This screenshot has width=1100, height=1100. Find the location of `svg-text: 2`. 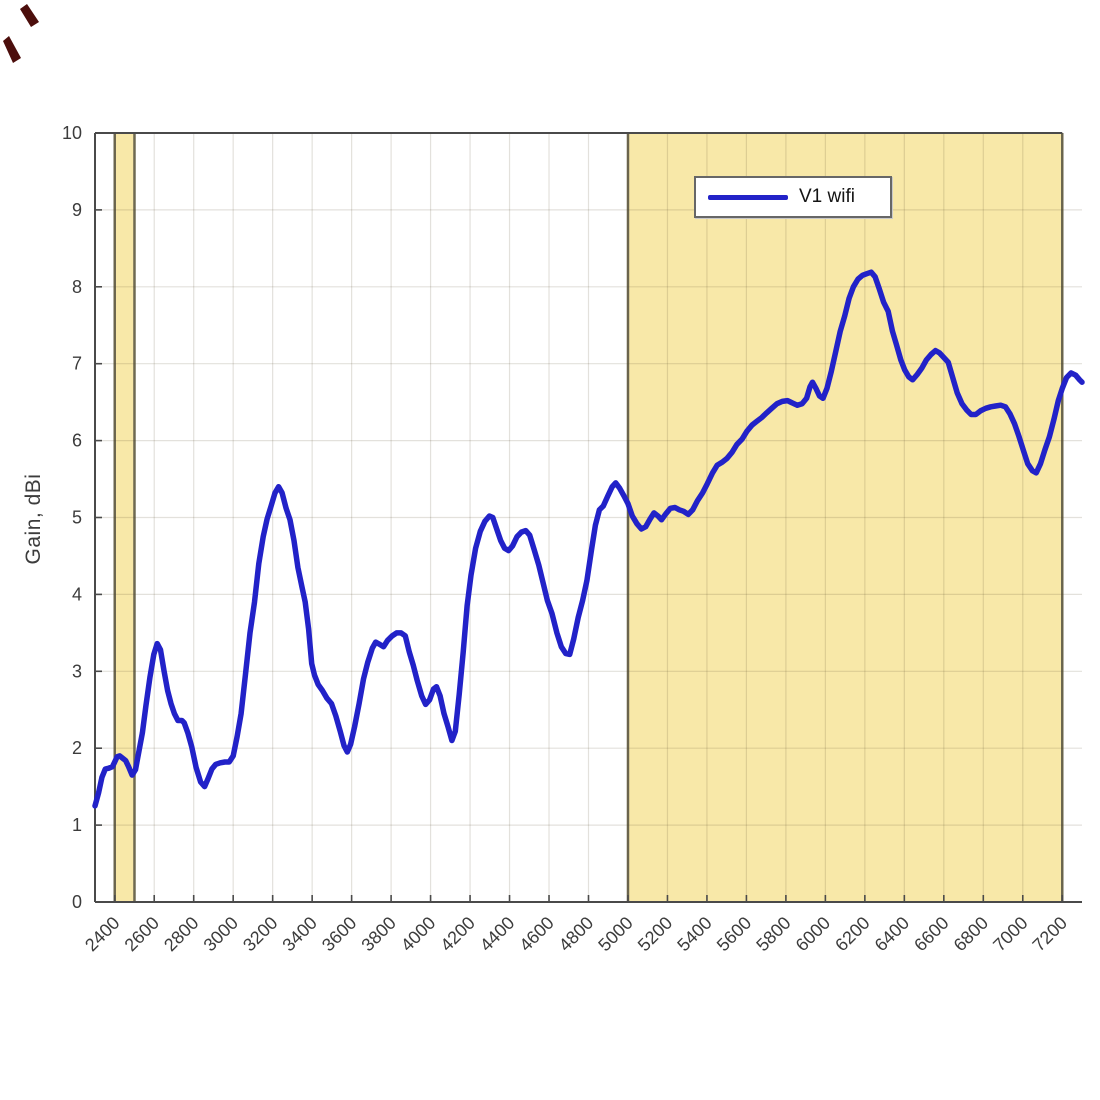

svg-text: 2 is located at coordinates (77, 748).